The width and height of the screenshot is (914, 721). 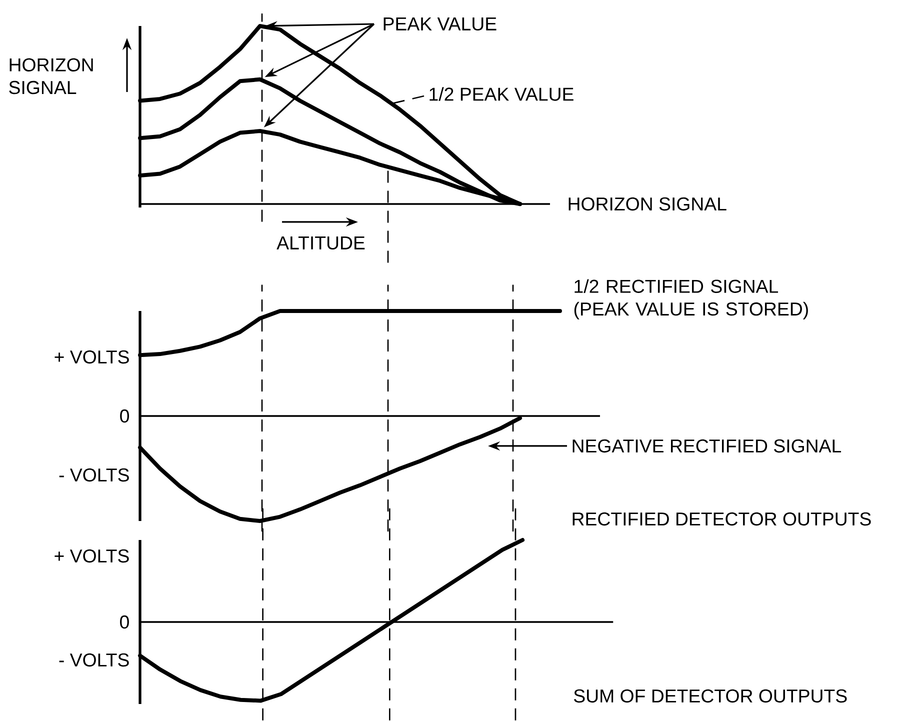 I want to click on text: RECTIFIED DETECTOR OUTPUTS, so click(x=721, y=519).